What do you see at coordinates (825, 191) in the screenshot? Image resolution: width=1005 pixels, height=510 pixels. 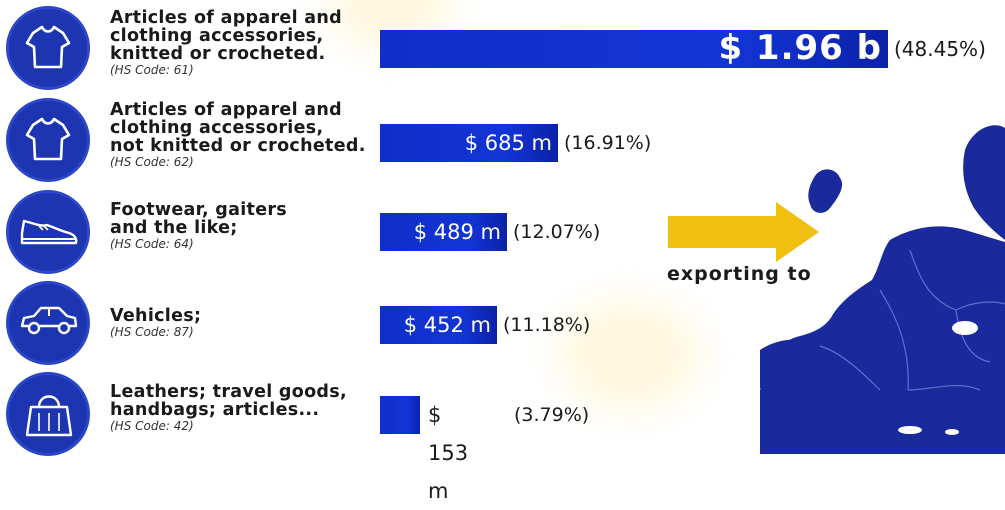 I see `map-island` at bounding box center [825, 191].